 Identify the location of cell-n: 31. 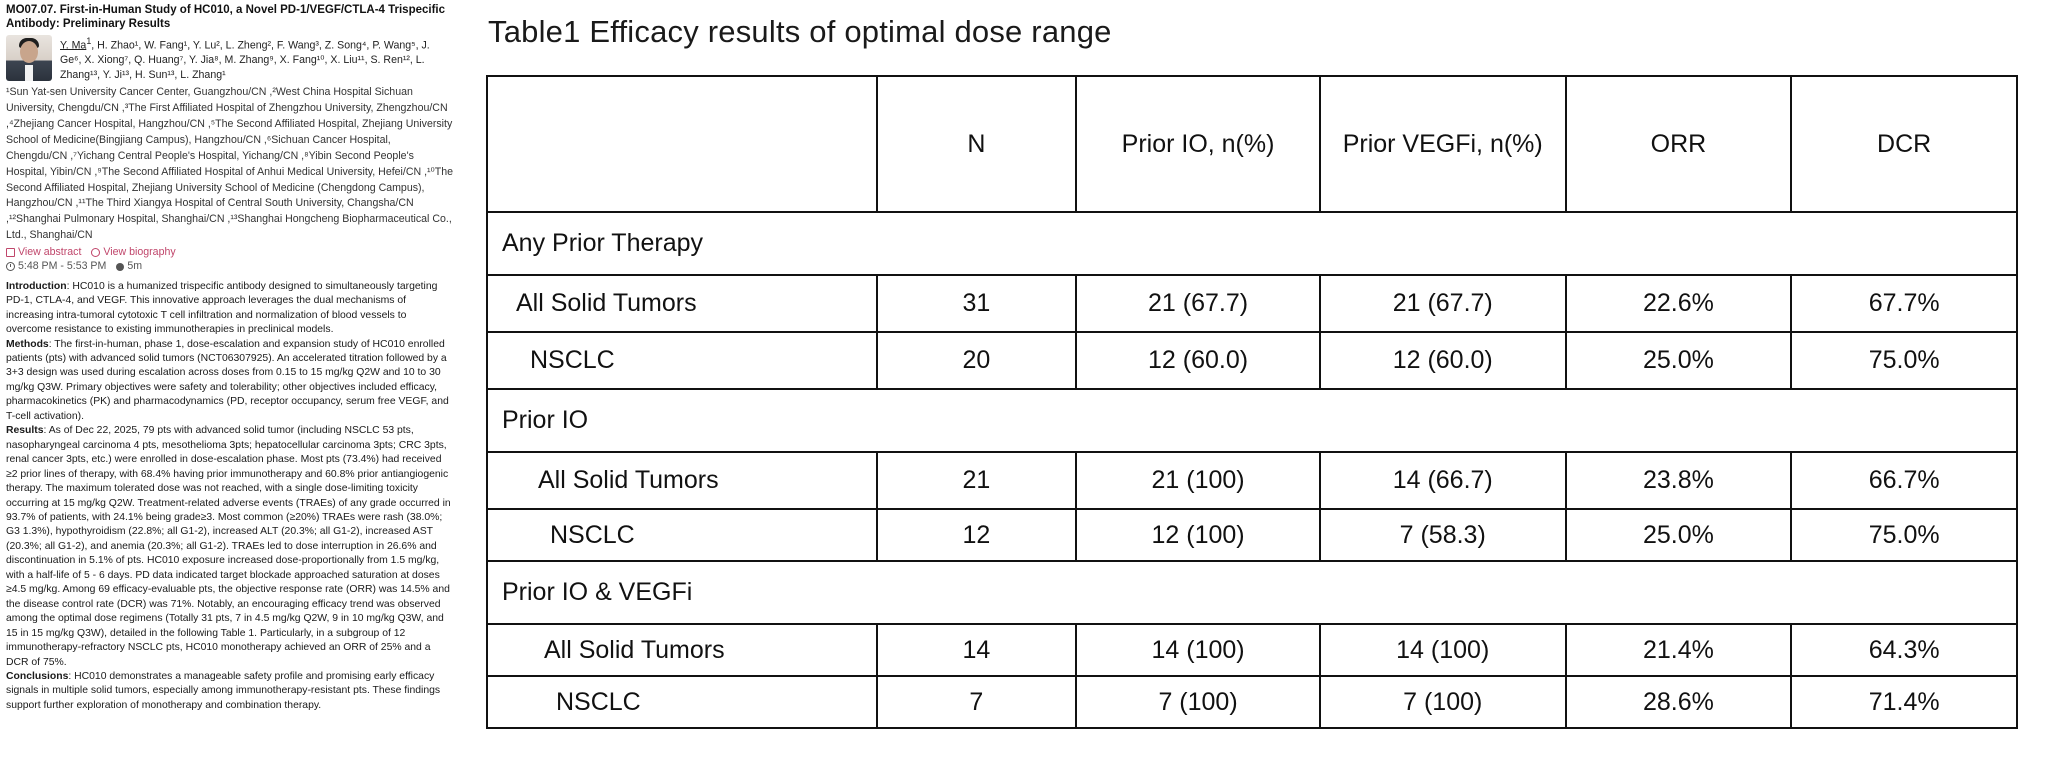
(976, 303).